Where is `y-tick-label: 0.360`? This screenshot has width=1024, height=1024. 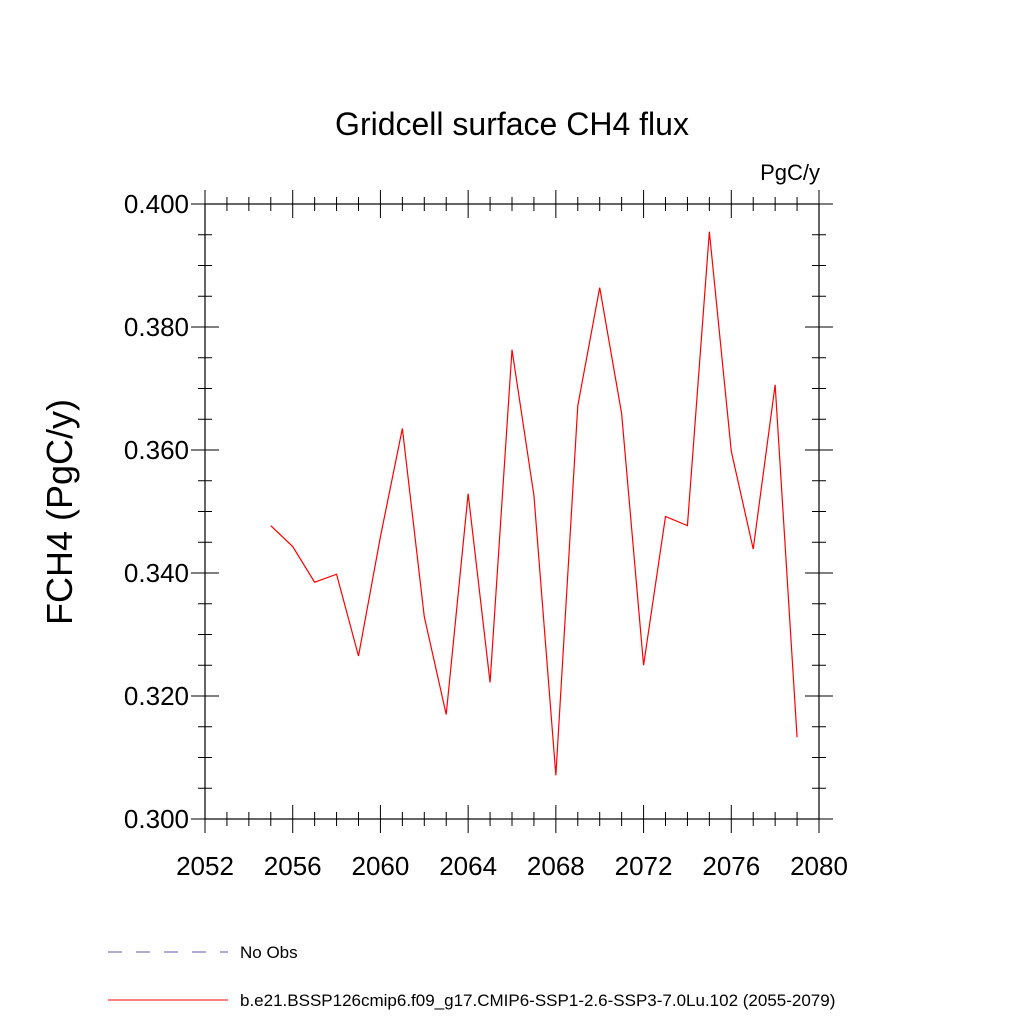
y-tick-label: 0.360 is located at coordinates (156, 450).